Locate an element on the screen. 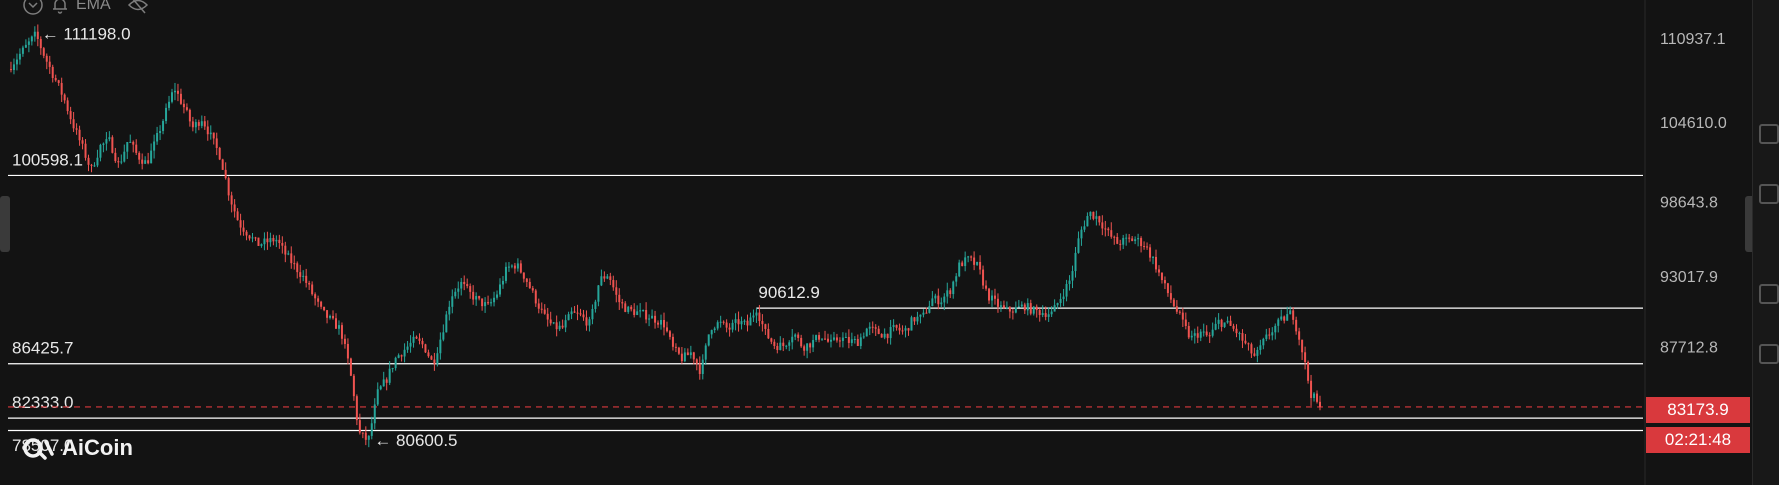  indicator-label: EMA is located at coordinates (93, 6).